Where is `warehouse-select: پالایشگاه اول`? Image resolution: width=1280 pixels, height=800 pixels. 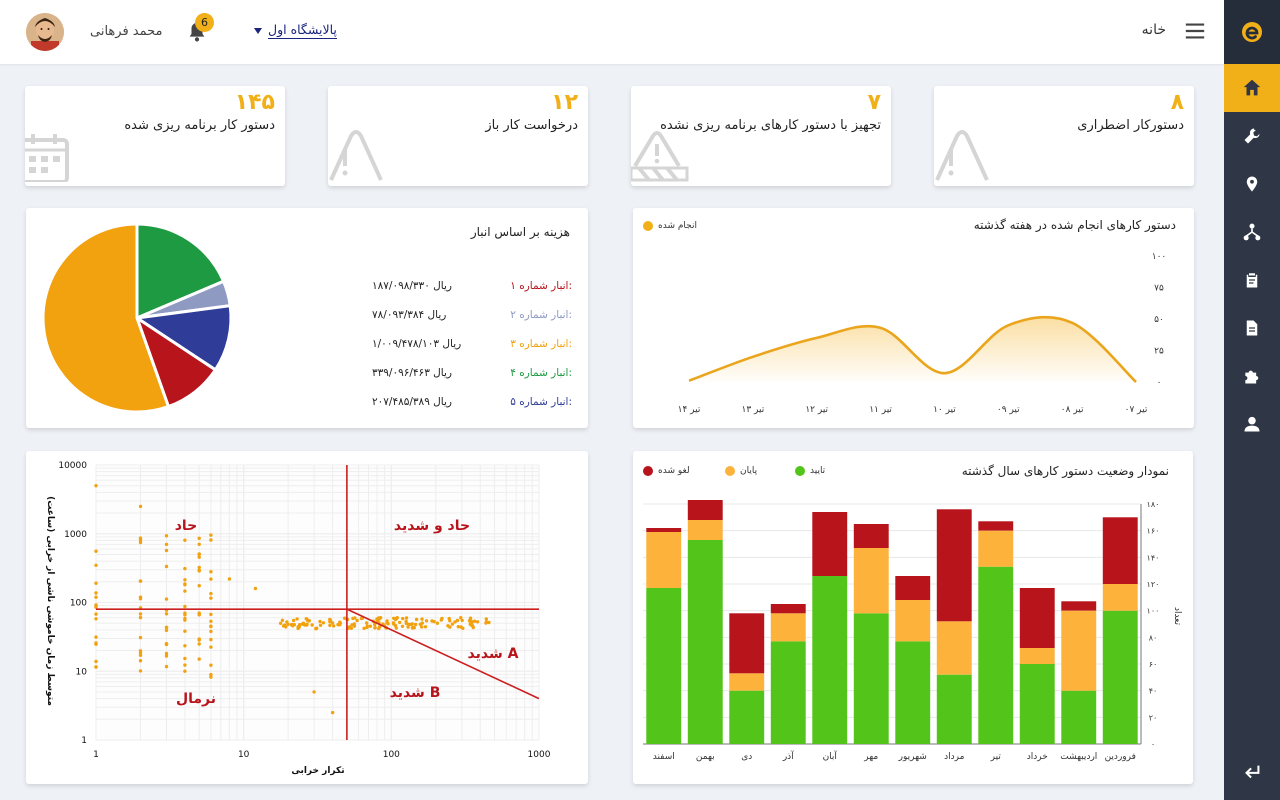
warehouse-select: پالایشگاه اول is located at coordinates (295, 30).